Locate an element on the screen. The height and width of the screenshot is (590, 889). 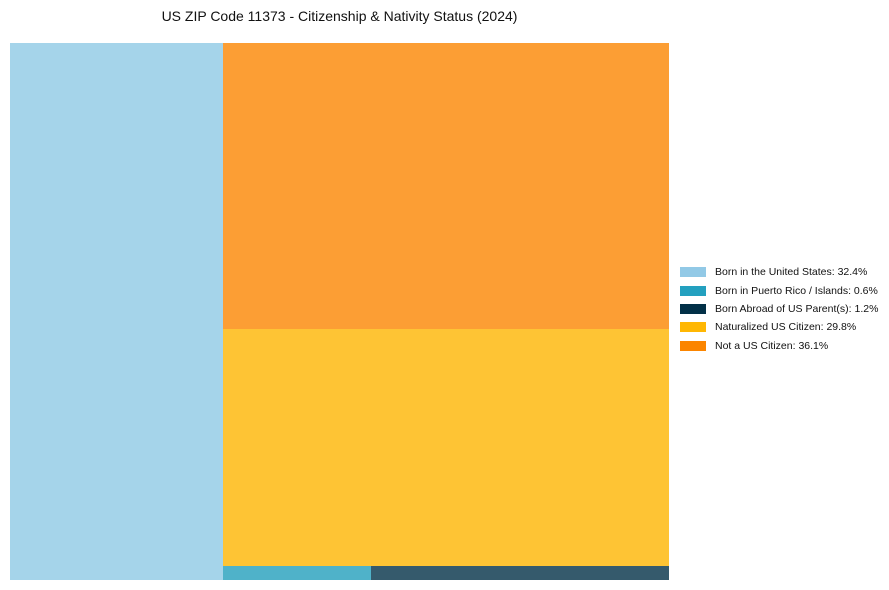
legend-label: Naturalized US Citizen: 29.8% is located at coordinates (786, 327).